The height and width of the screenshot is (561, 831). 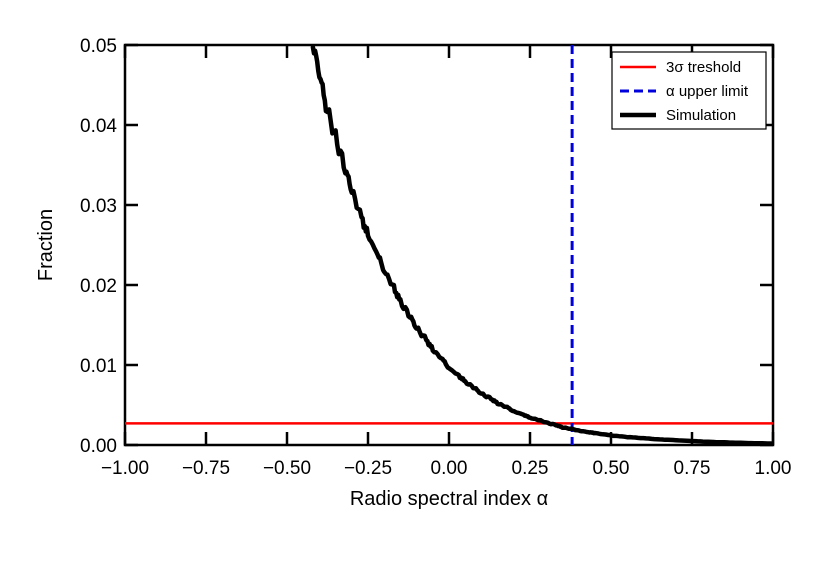 I want to click on y-axis-label: Fraction, so click(x=46, y=245).